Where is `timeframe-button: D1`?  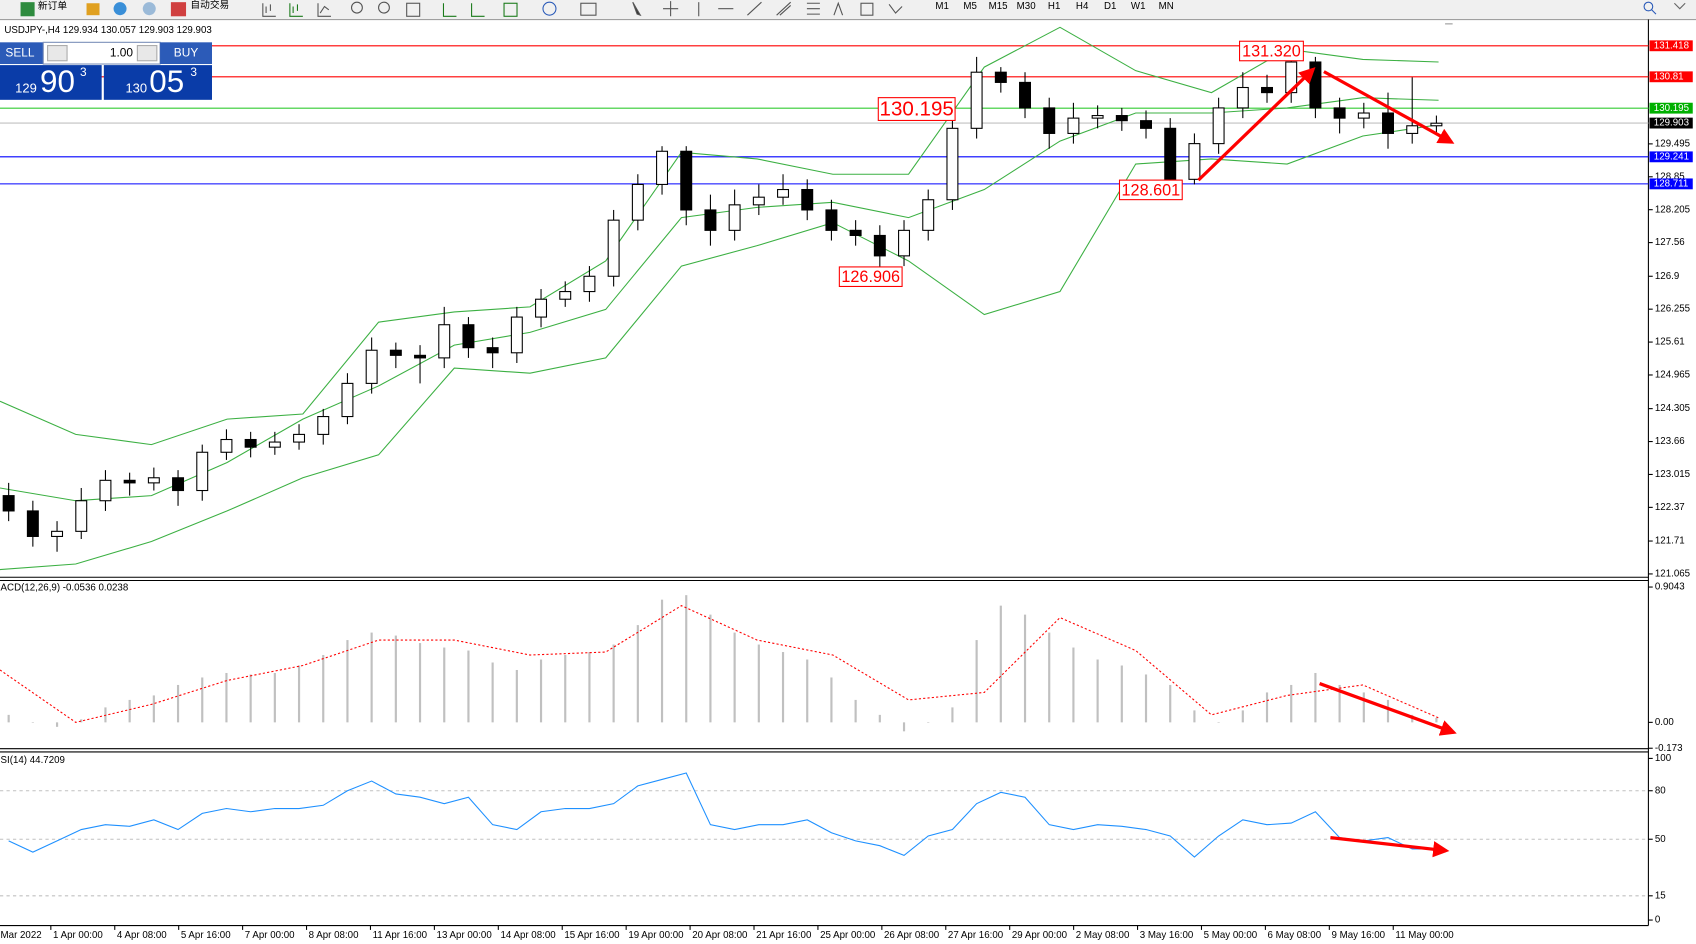 timeframe-button: D1 is located at coordinates (1110, 6).